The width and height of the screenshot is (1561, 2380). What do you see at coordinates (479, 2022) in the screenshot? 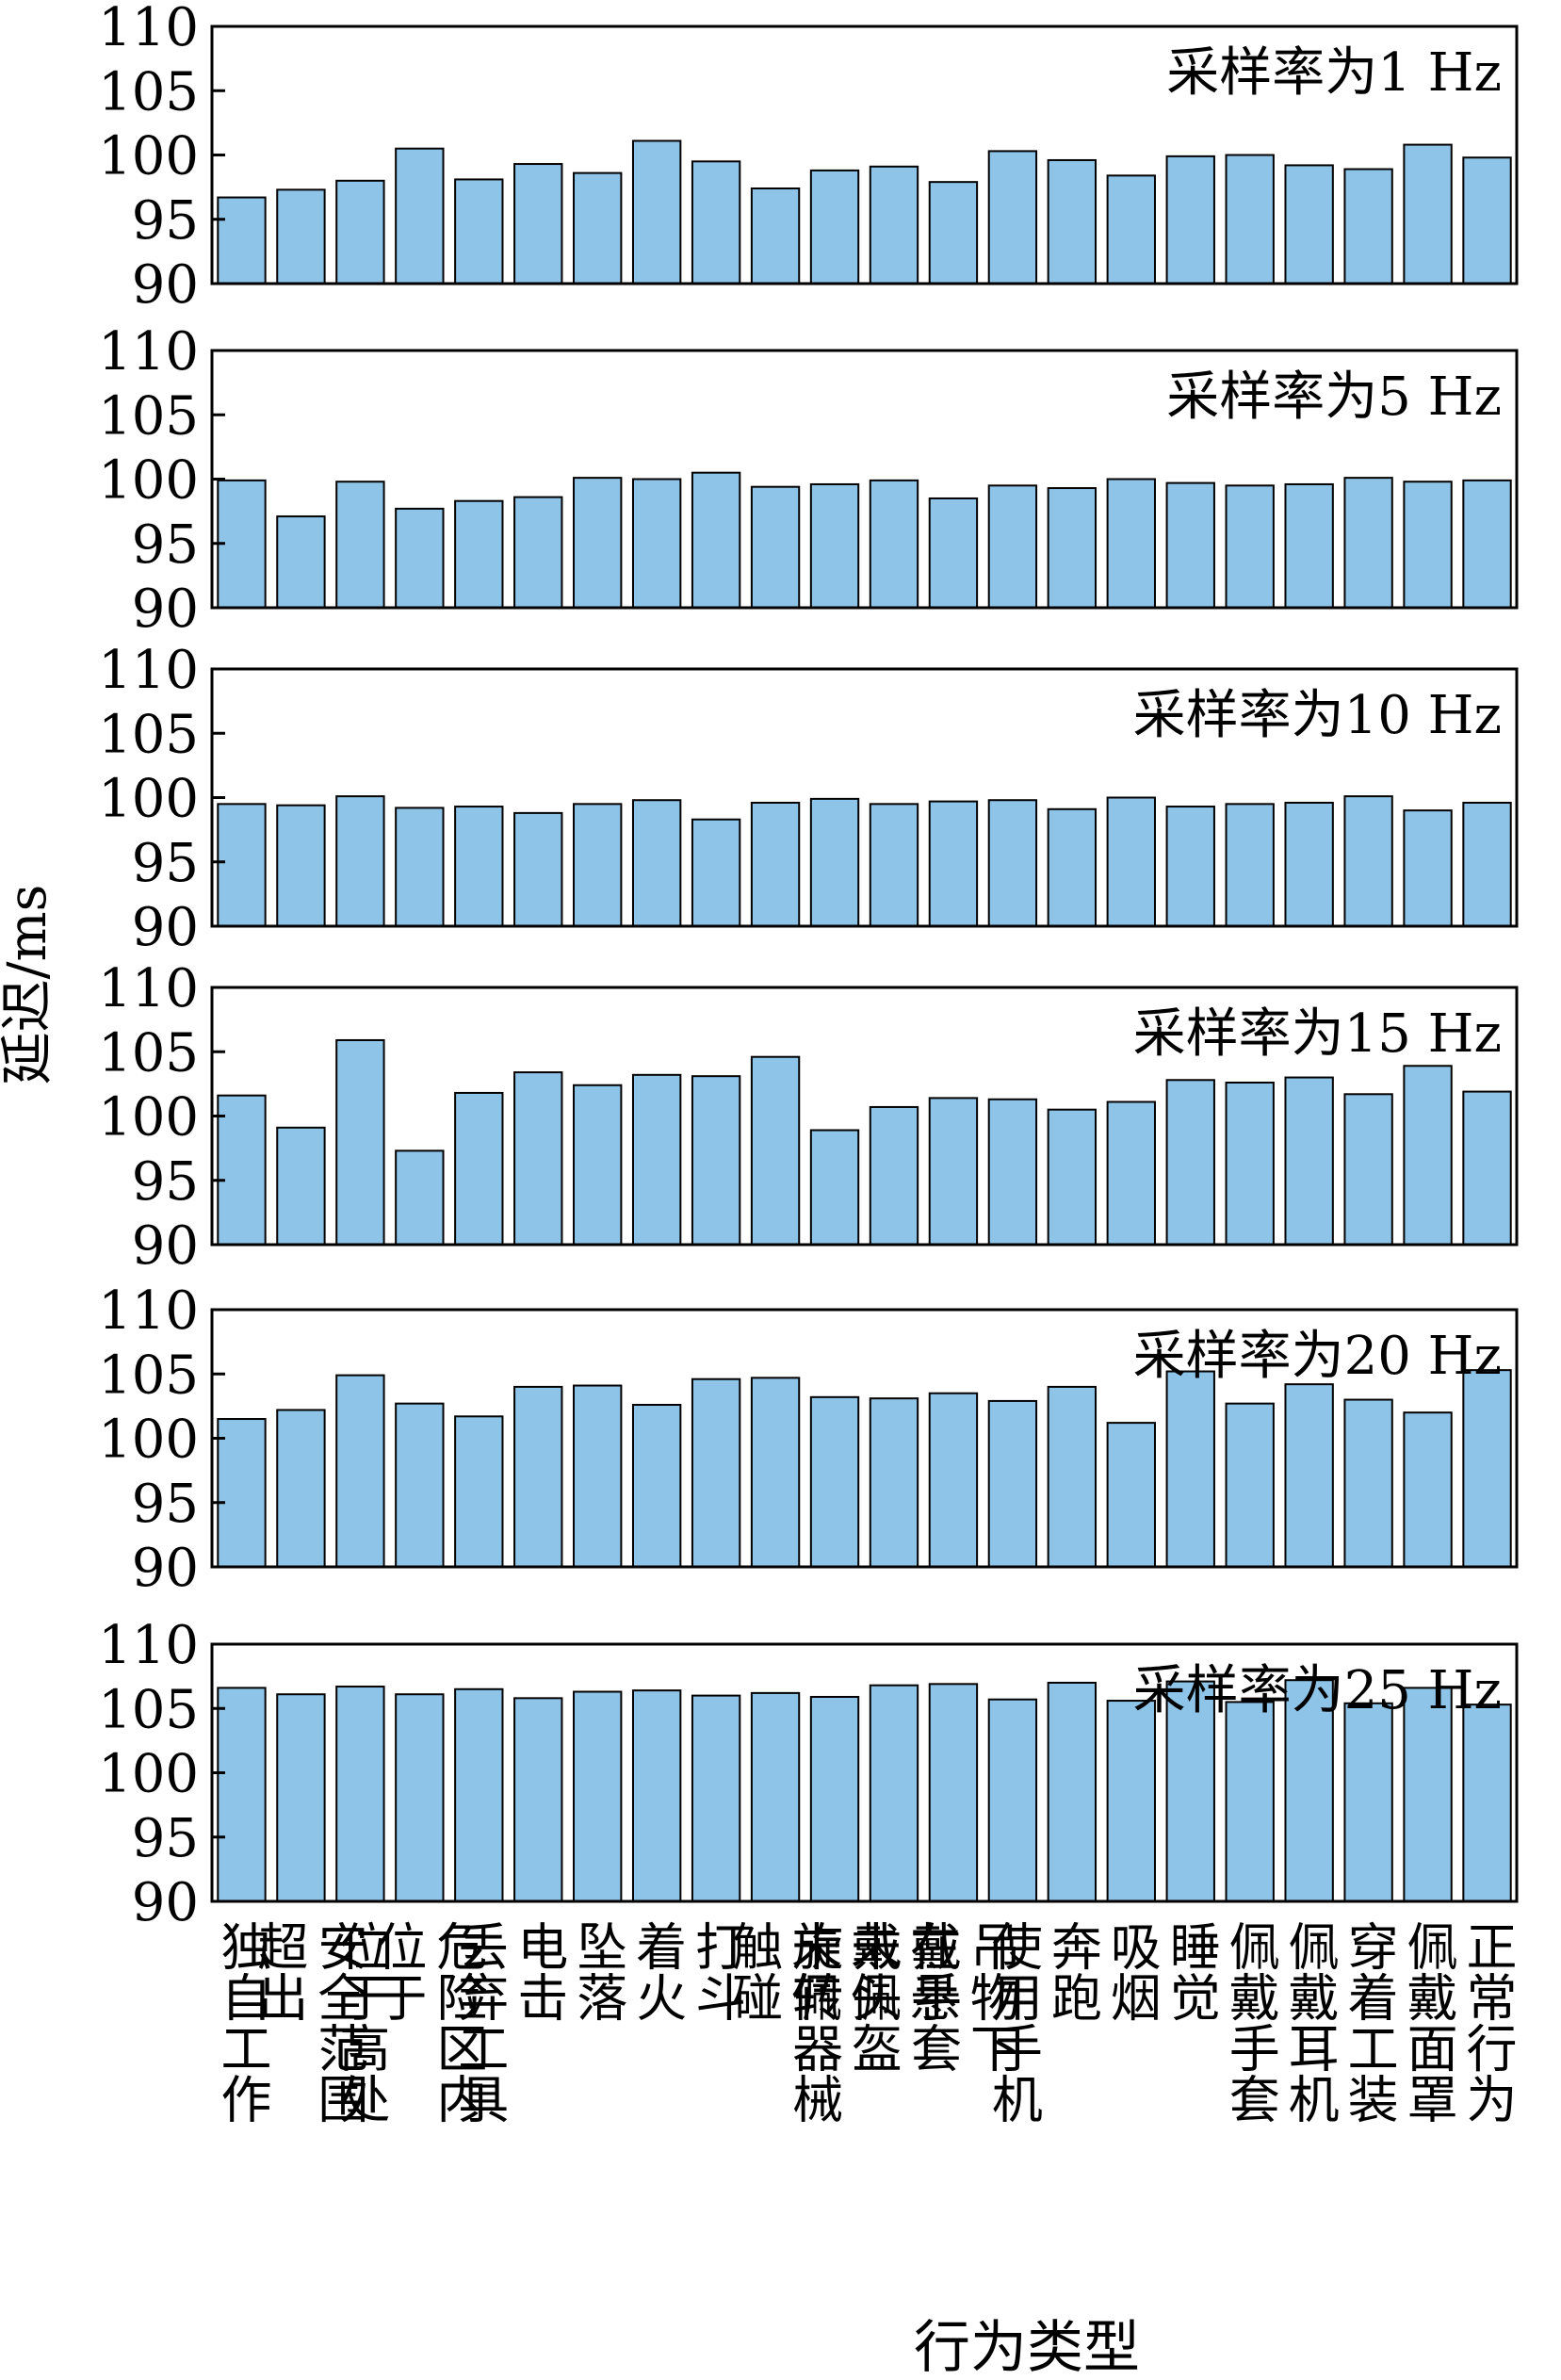
I see `x-tick-label: 丢弃工具` at bounding box center [479, 2022].